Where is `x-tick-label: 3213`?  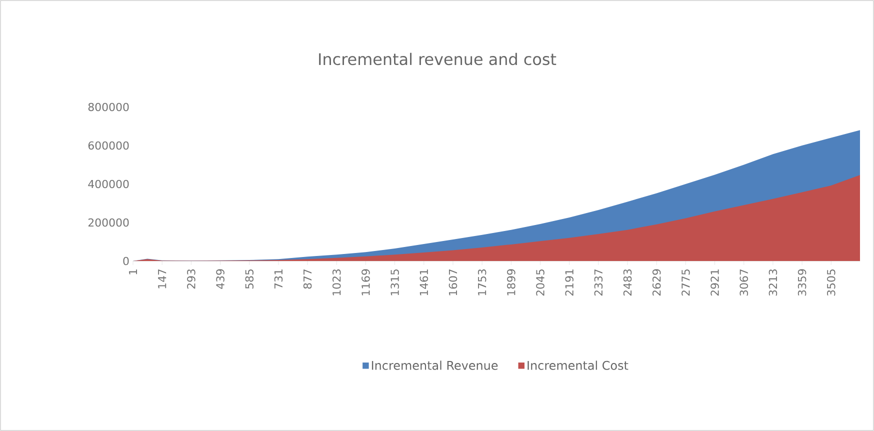
x-tick-label: 3213 is located at coordinates (773, 282).